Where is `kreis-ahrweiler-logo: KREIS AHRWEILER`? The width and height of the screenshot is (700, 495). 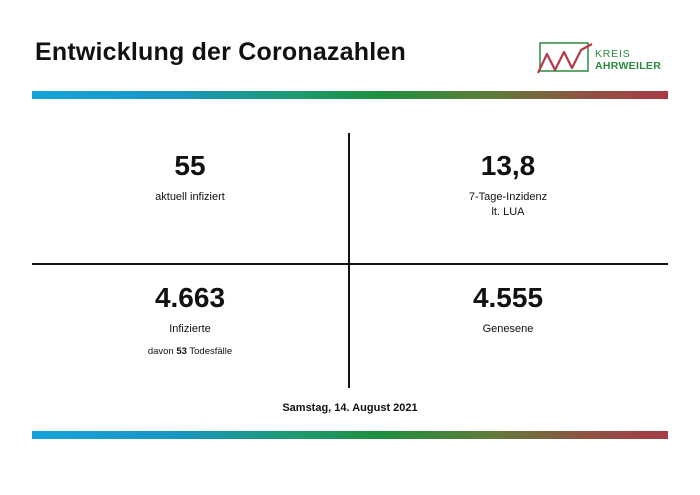 kreis-ahrweiler-logo: KREIS AHRWEILER is located at coordinates (603, 58).